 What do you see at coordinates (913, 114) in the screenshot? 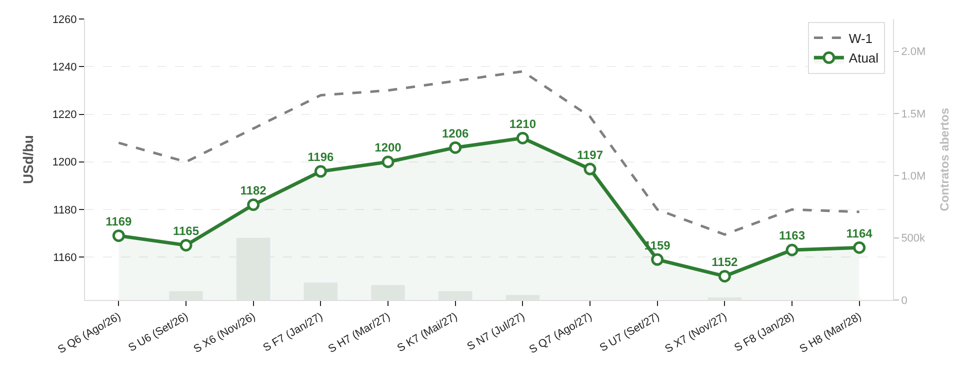
I see `y2-tick-label: 1.5M` at bounding box center [913, 114].